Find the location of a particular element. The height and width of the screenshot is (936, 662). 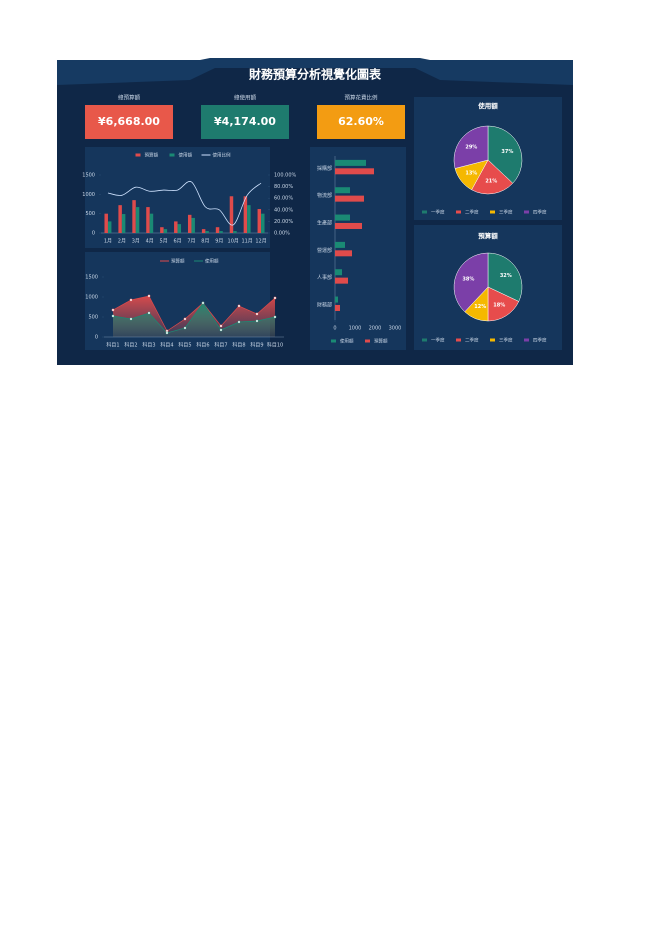

x-tick-label: 7月 is located at coordinates (191, 242).